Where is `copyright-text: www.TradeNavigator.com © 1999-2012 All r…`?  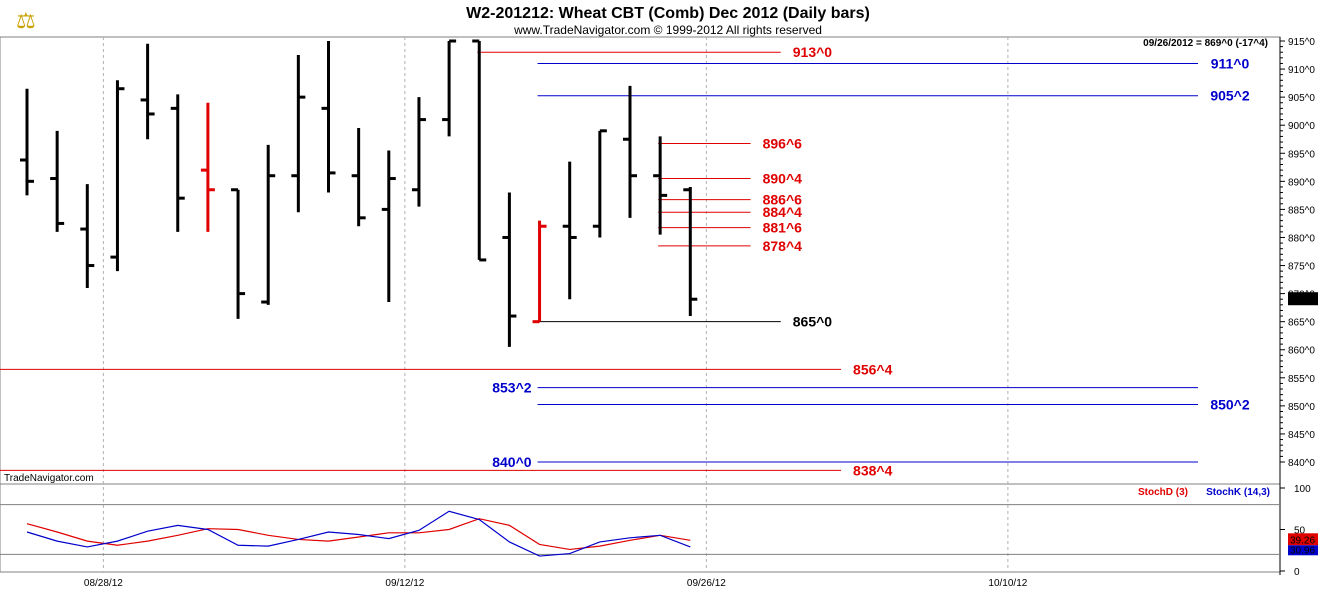 copyright-text: www.TradeNavigator.com © 1999-2012 All r… is located at coordinates (667, 30).